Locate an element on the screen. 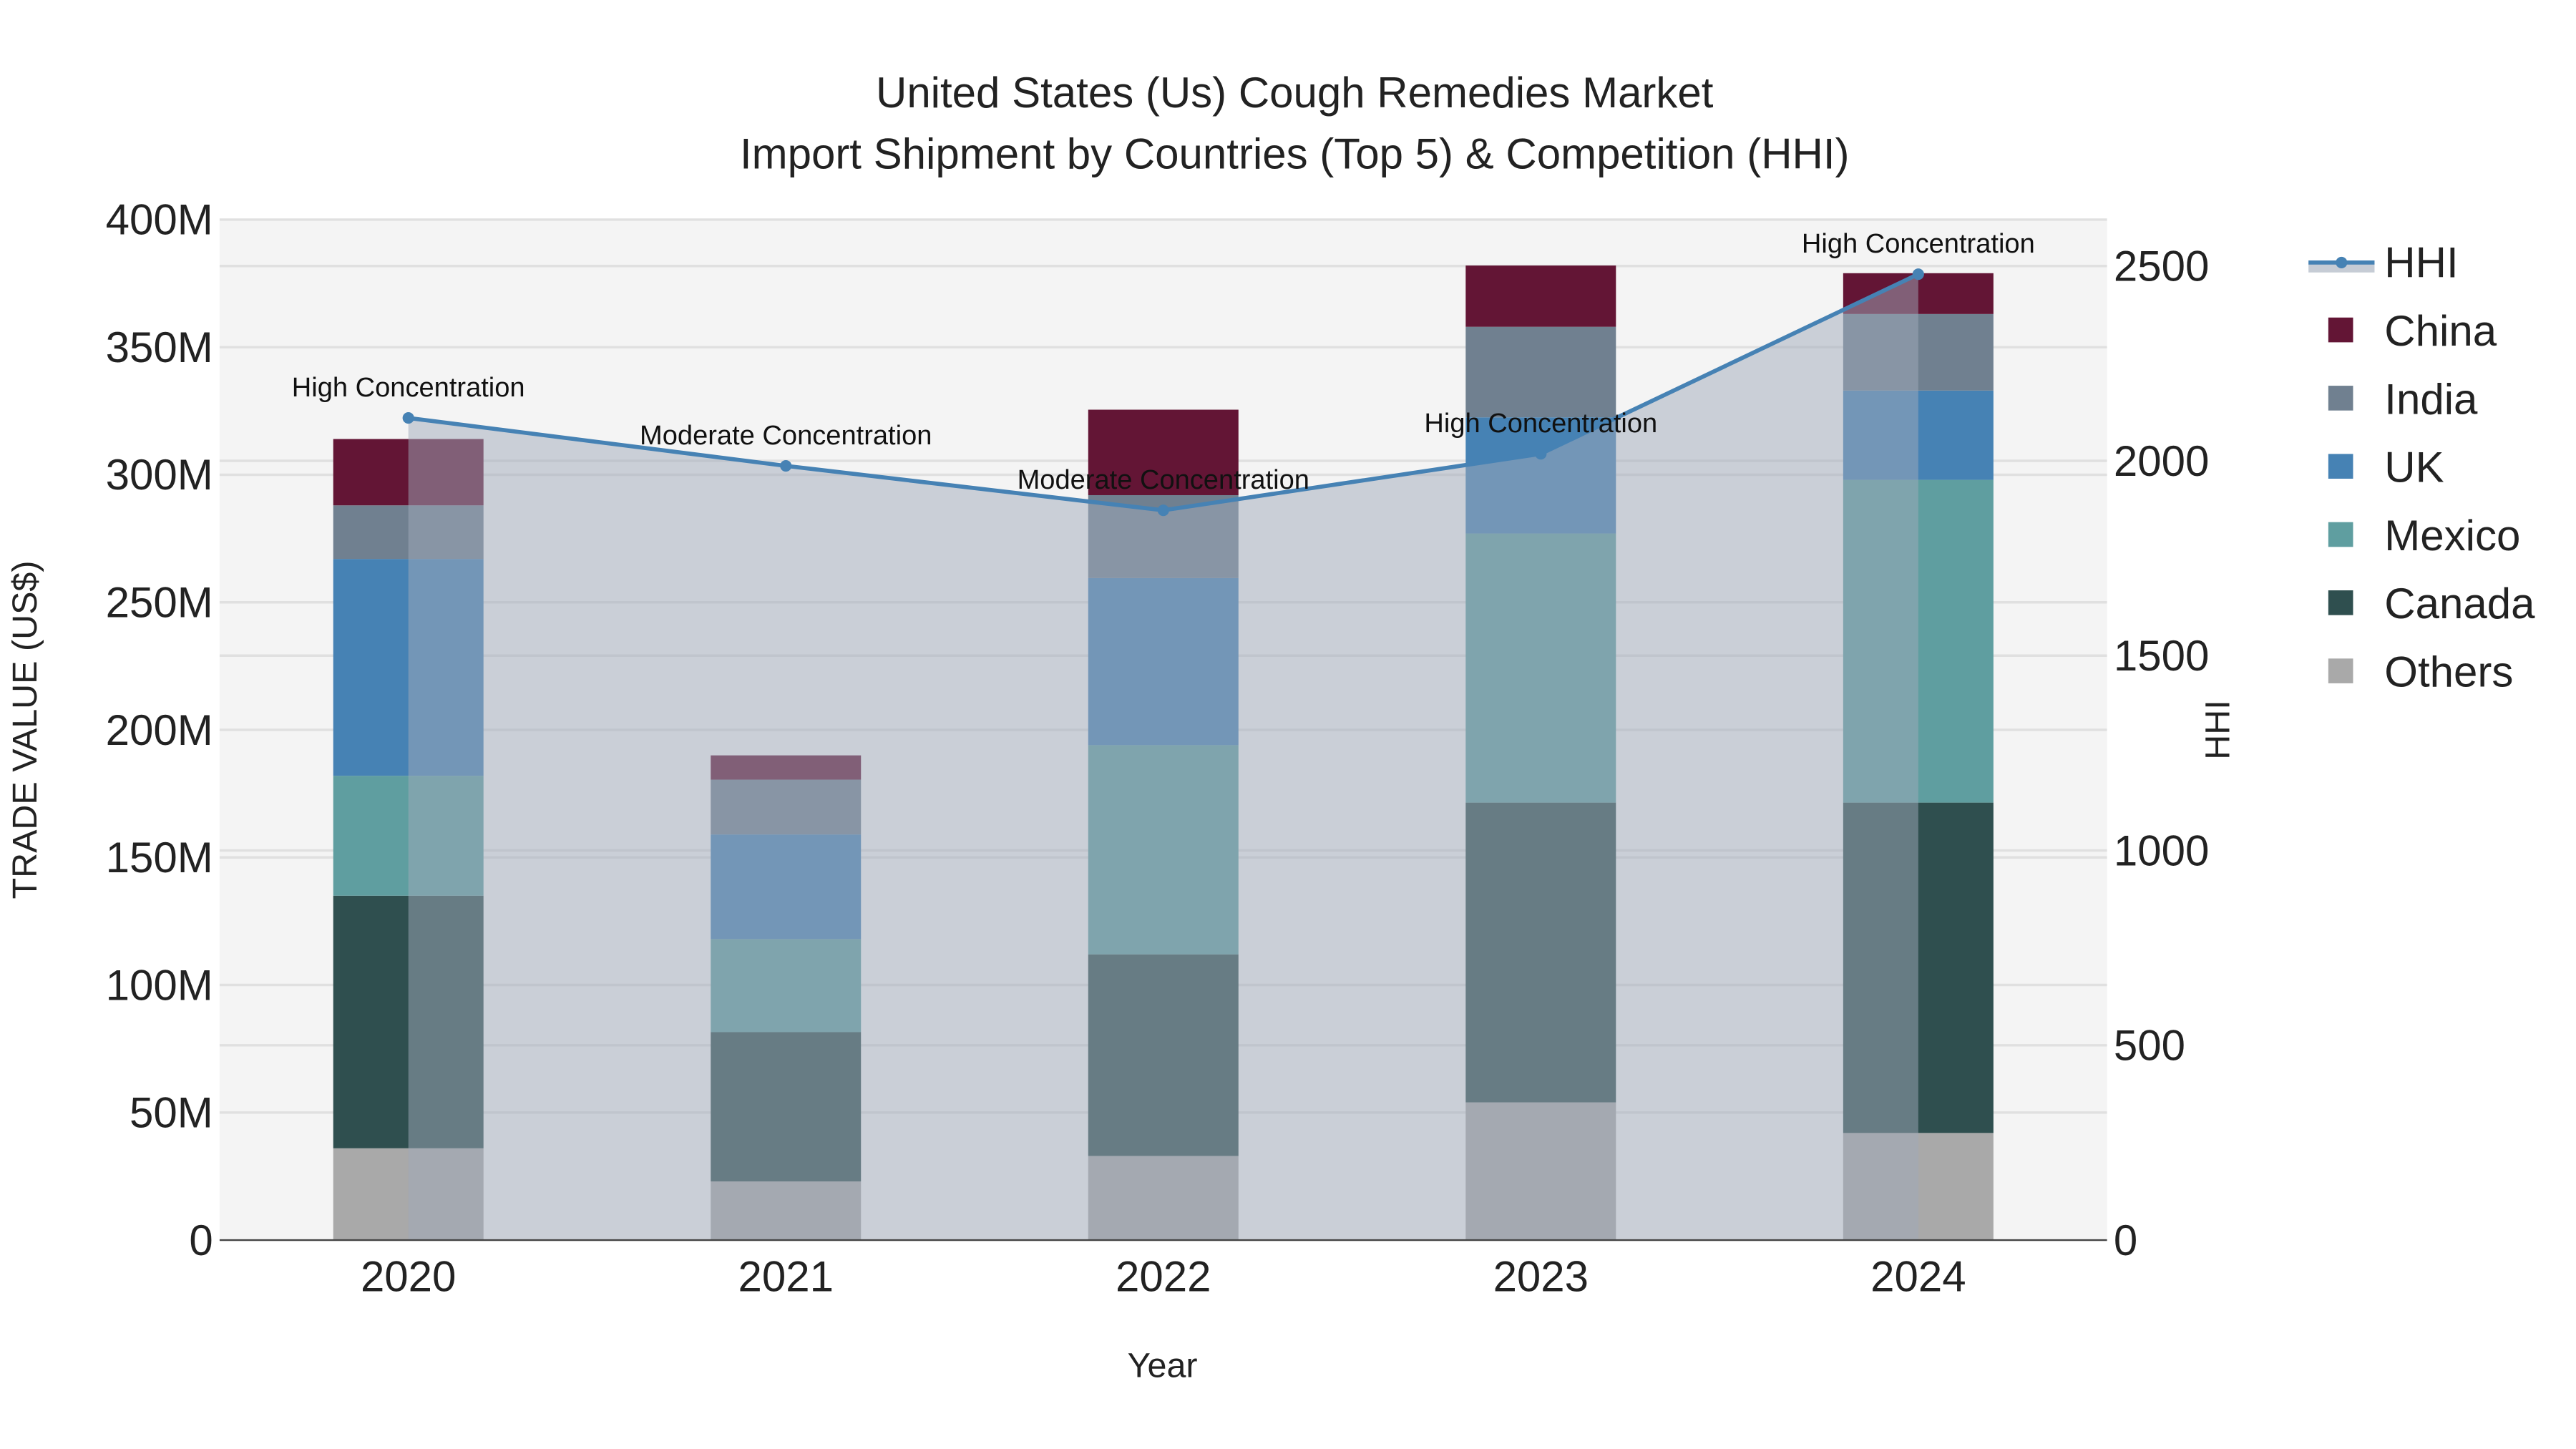  y-axis-ticks: 0 50M 100M 150M 200M 250M 300M 350M 400M is located at coordinates (159, 730).